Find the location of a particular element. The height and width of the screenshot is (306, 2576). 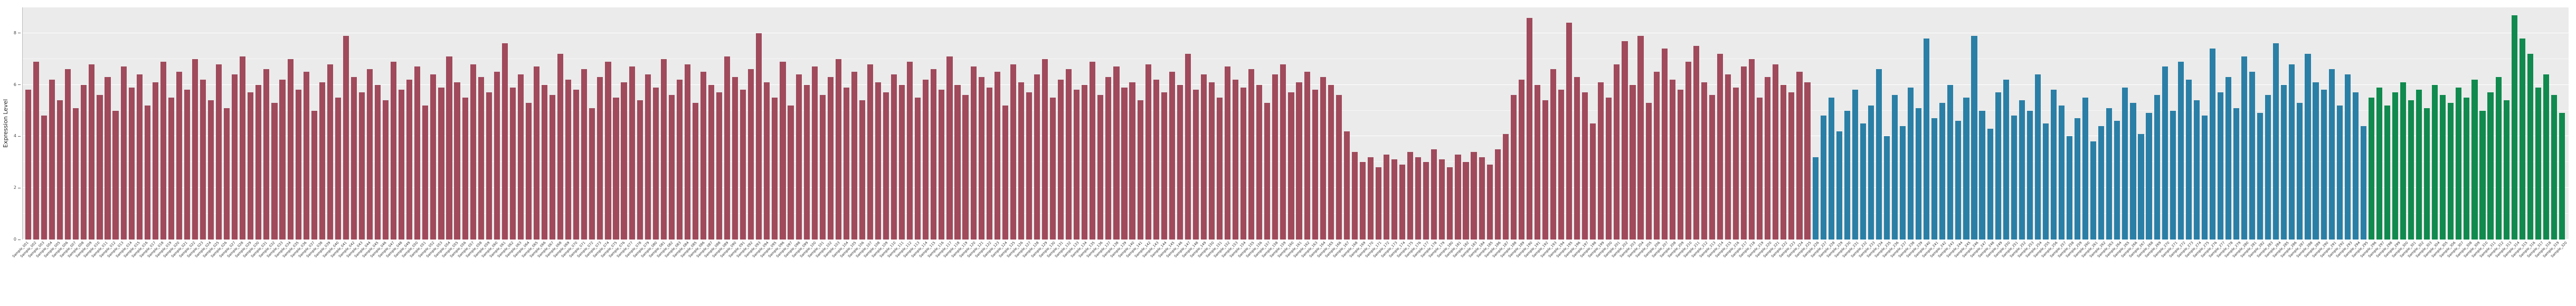

y-tick-label: 0 is located at coordinates (14, 240).